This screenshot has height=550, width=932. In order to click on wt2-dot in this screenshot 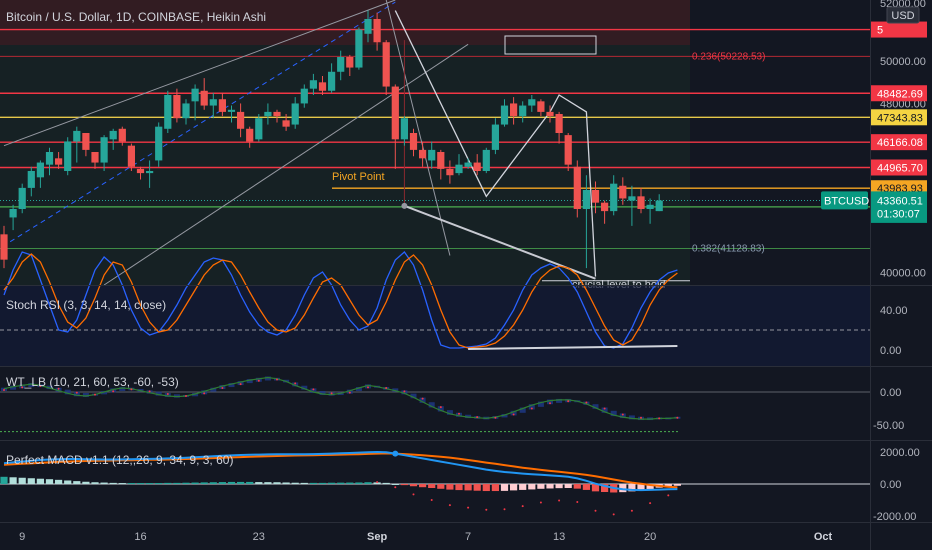, I will do `click(513, 414)`.